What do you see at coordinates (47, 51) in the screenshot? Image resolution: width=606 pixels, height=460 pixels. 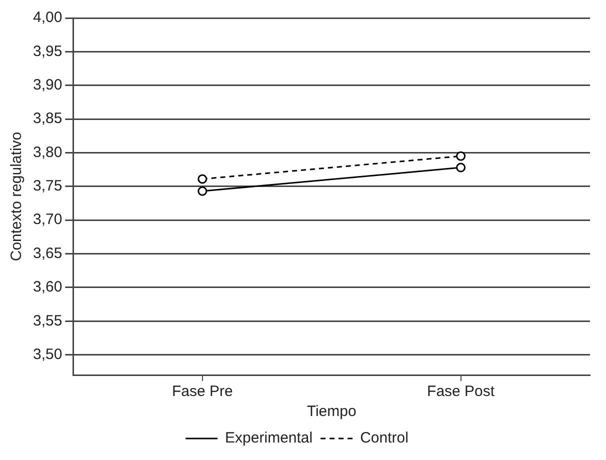 I see `y-tick-label: 3,95` at bounding box center [47, 51].